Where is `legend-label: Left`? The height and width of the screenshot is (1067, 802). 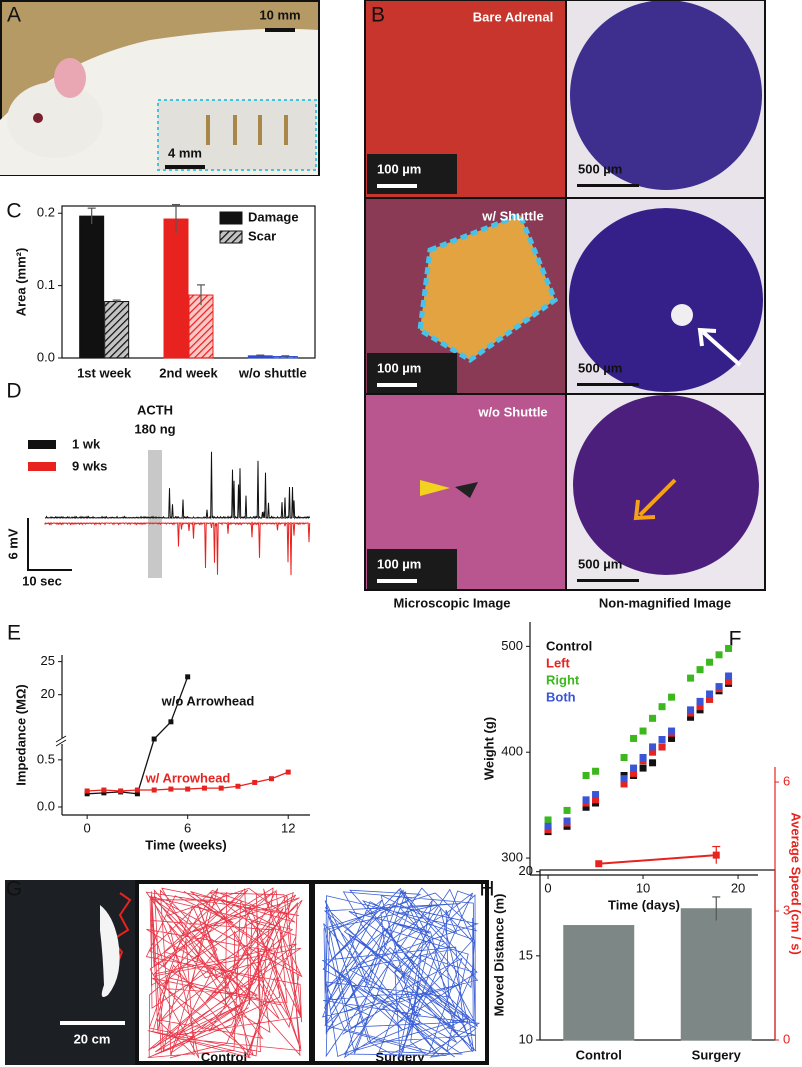 legend-label: Left is located at coordinates (558, 662).